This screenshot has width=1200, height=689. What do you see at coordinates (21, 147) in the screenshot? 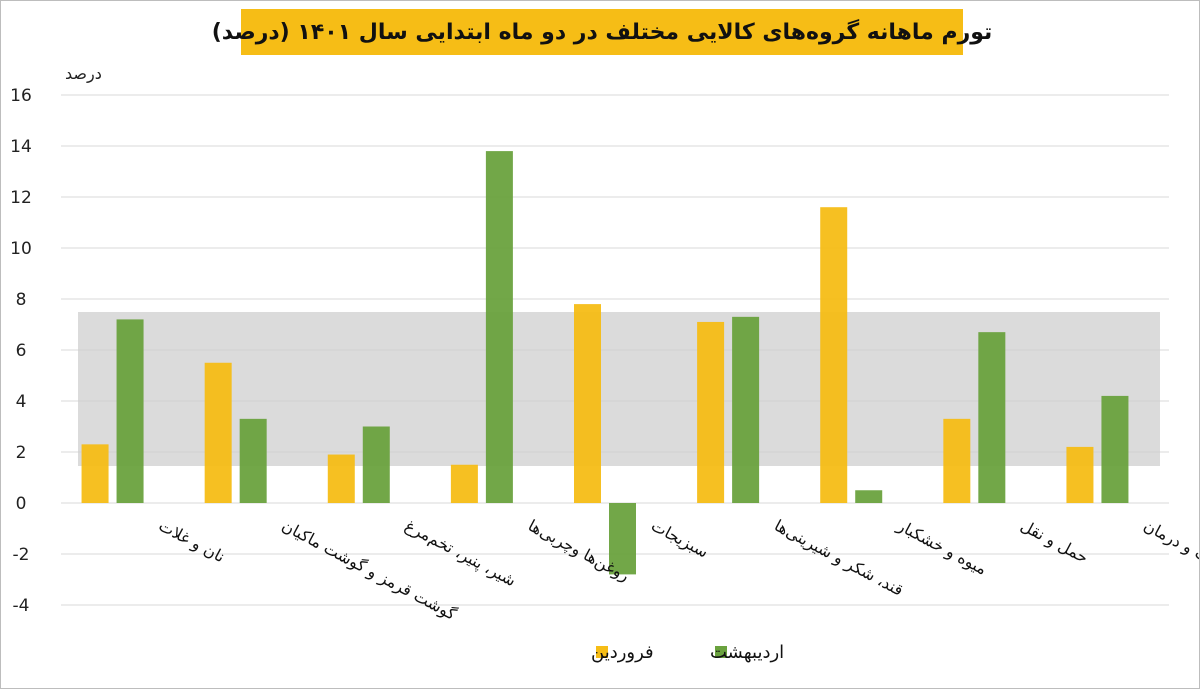
I see `y-tick-label: 14` at bounding box center [21, 147].